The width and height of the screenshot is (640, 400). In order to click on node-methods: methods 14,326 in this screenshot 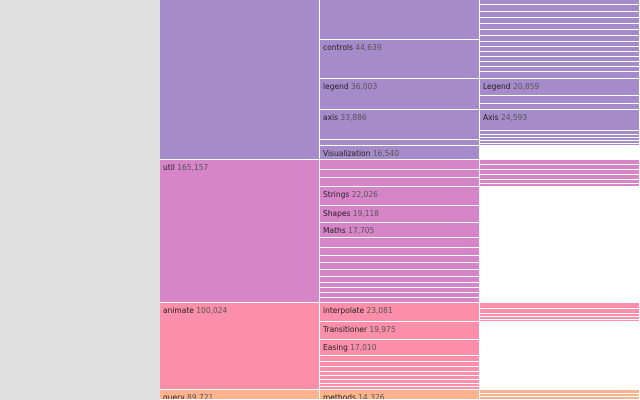, I will do `click(400, 395)`.